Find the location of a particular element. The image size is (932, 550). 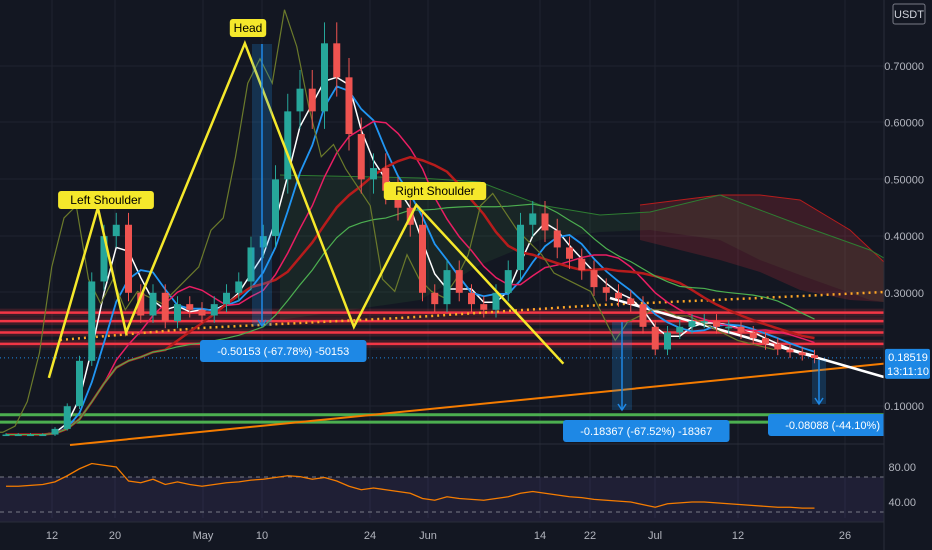

descending-trendline is located at coordinates (747, 337).